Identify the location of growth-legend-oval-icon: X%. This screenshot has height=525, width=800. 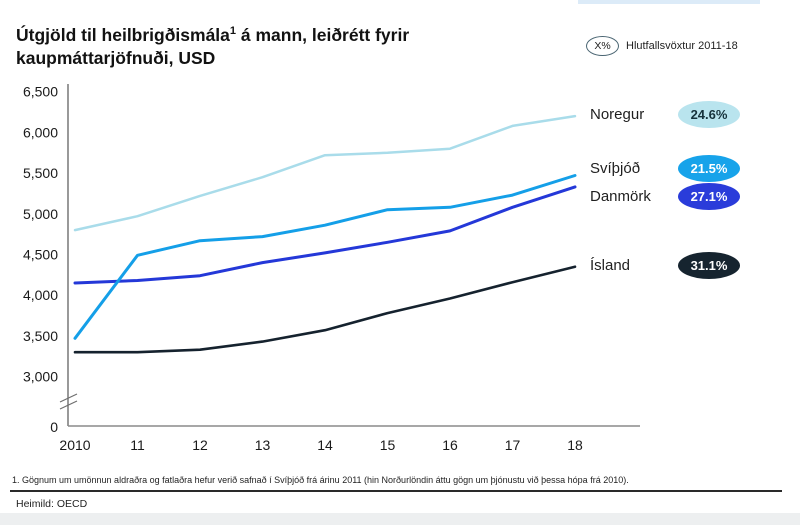
(602, 46).